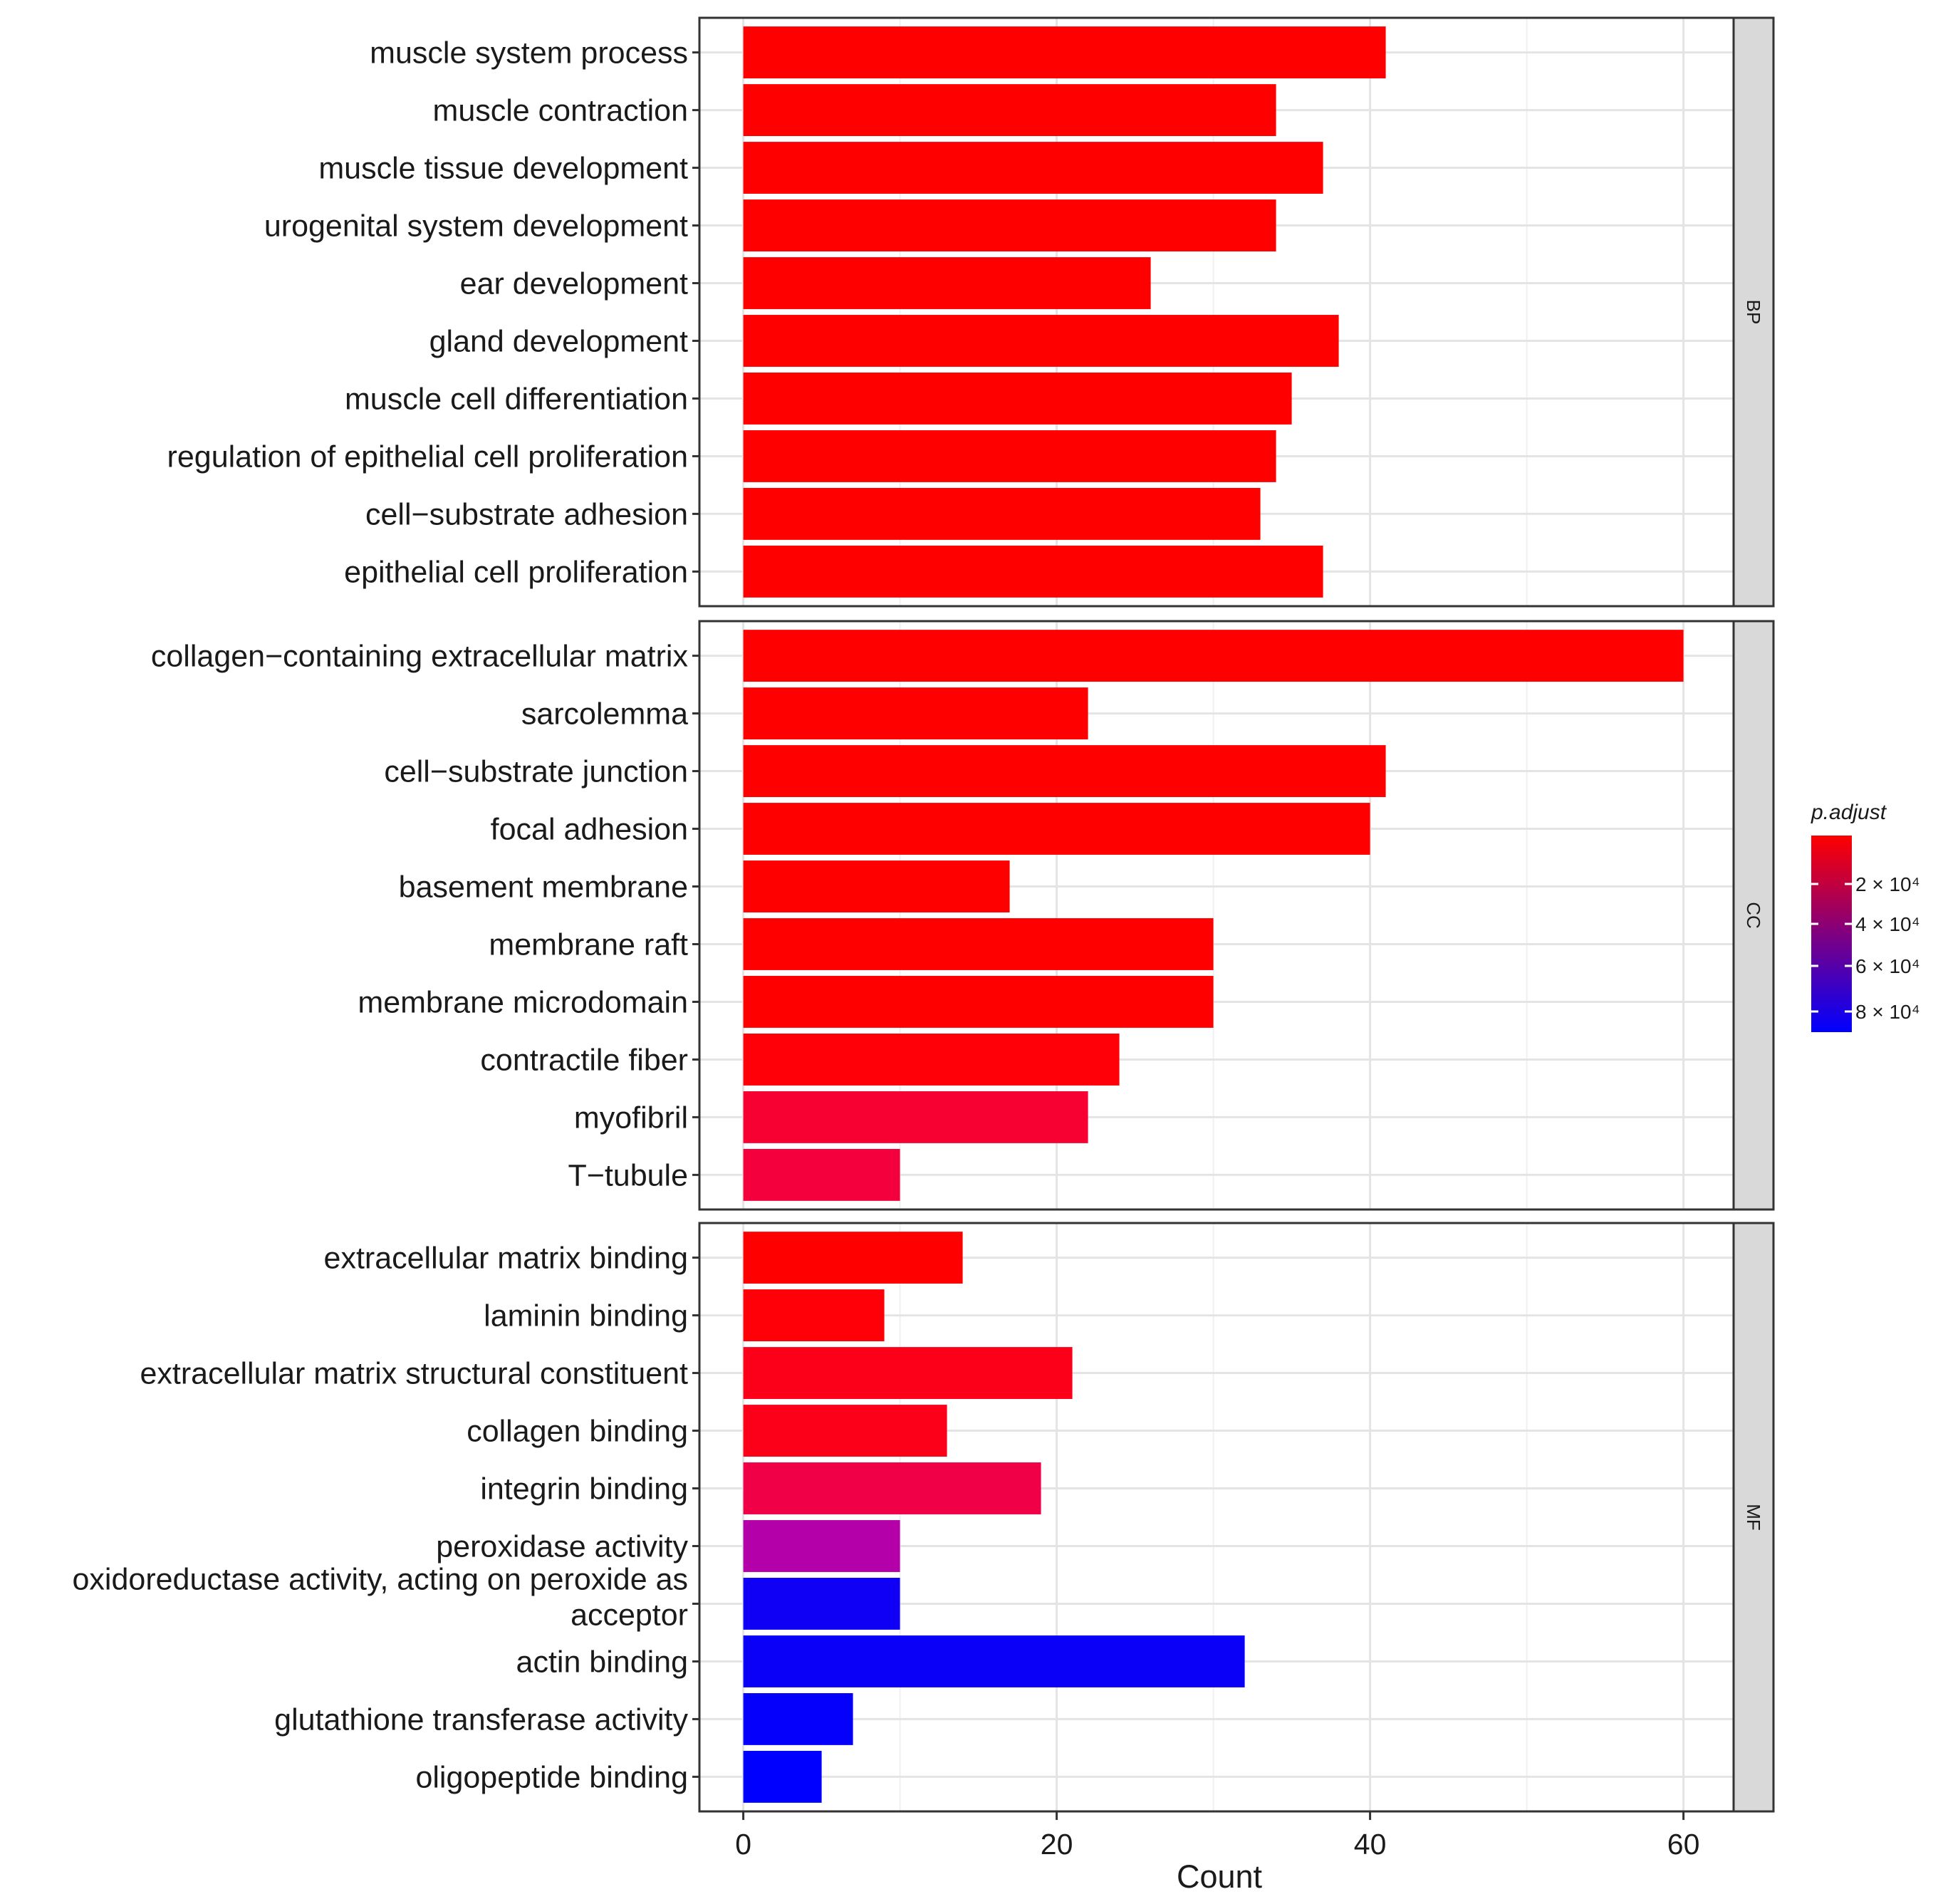 The width and height of the screenshot is (1943, 1904). I want to click on legend: p.adjust 2 × 10⁴ 4 × 10⁴ 6 × 10⁴ 8 × 10⁴, so click(1865, 916).